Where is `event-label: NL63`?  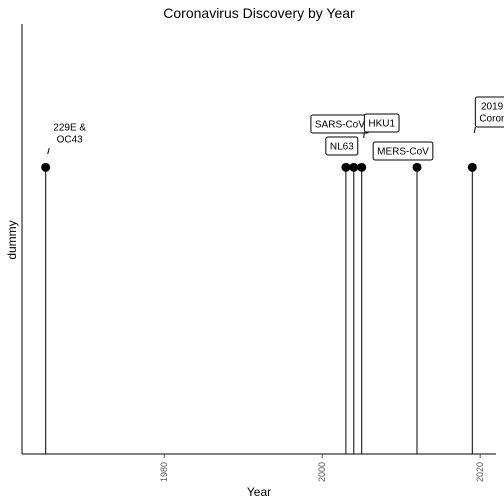 event-label: NL63 is located at coordinates (342, 146).